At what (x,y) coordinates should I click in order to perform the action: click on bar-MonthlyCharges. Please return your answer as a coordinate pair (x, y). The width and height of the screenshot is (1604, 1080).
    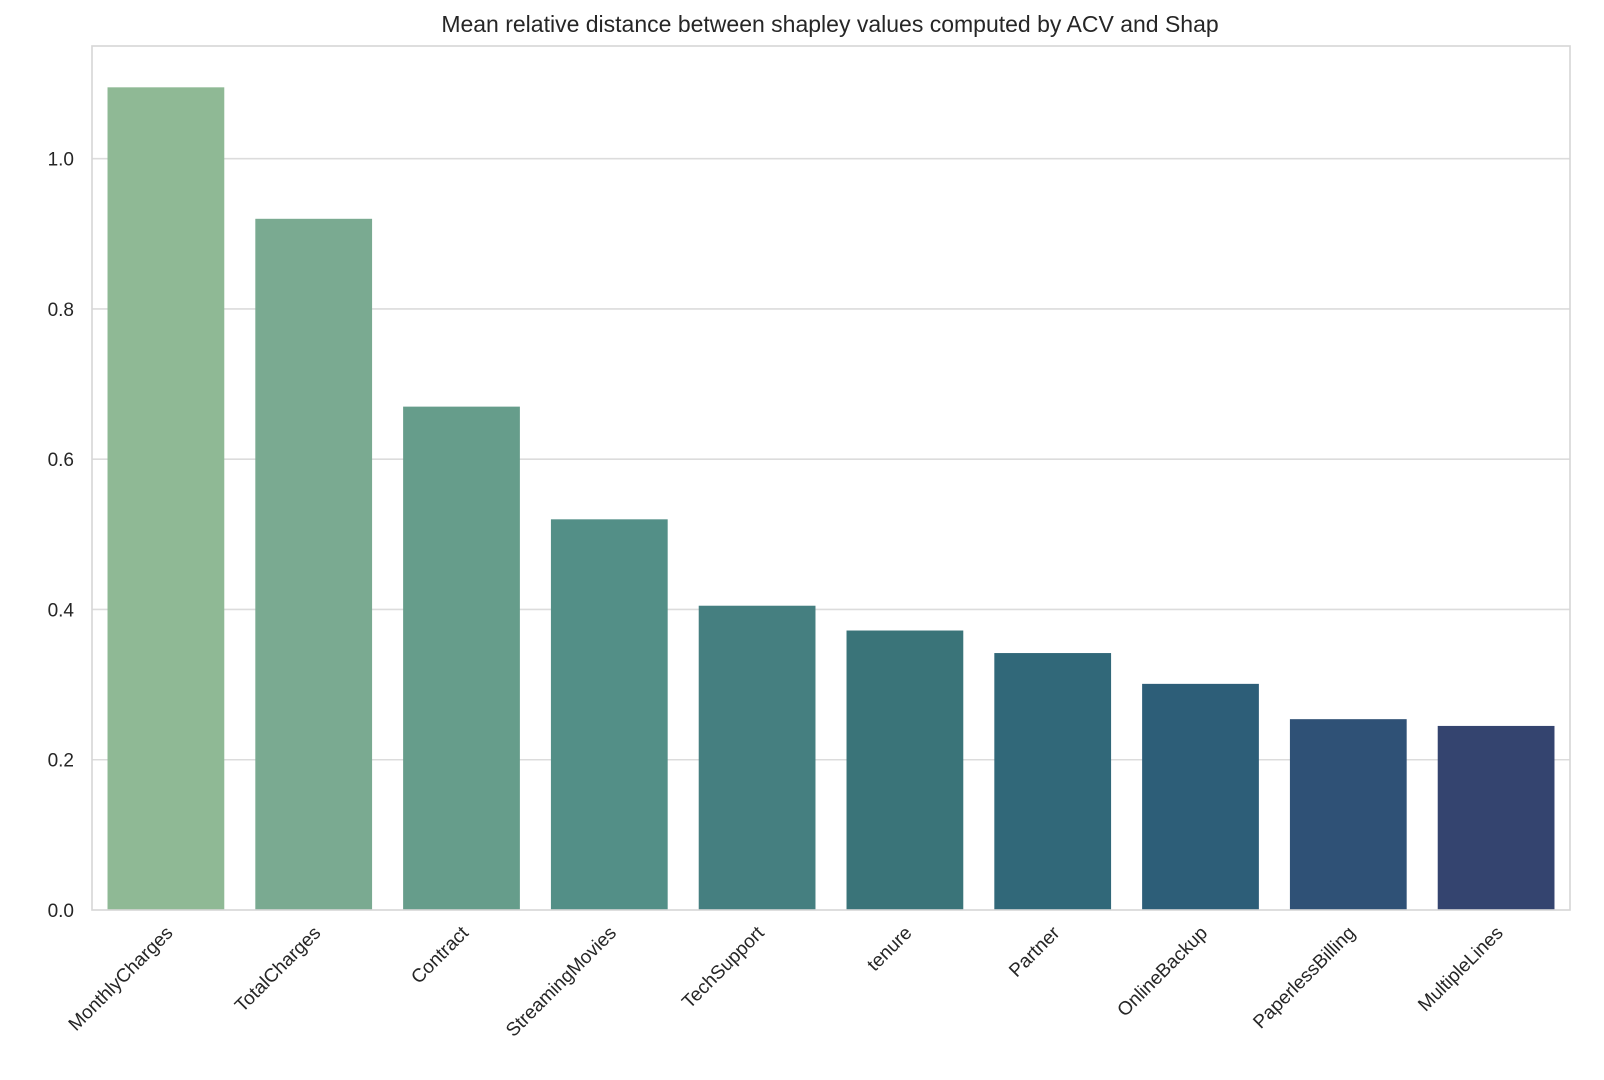
    Looking at the image, I should click on (166, 499).